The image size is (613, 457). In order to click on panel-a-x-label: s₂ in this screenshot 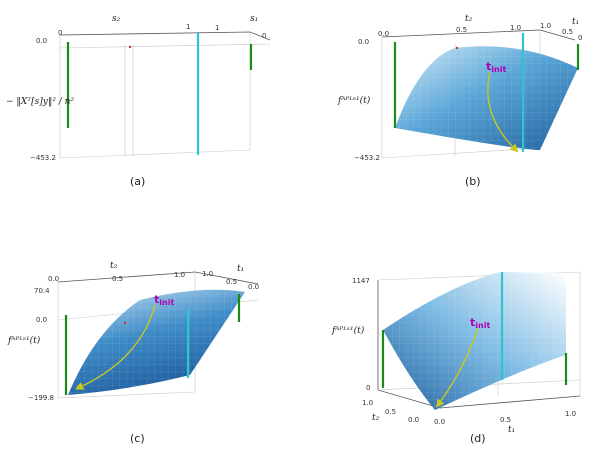, I will do `click(116, 19)`.